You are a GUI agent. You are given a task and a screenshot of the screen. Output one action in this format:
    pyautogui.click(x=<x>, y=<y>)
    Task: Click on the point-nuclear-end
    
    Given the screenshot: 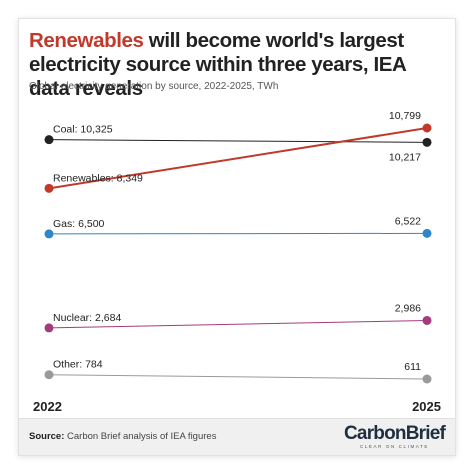 What is the action you would take?
    pyautogui.click(x=427, y=320)
    